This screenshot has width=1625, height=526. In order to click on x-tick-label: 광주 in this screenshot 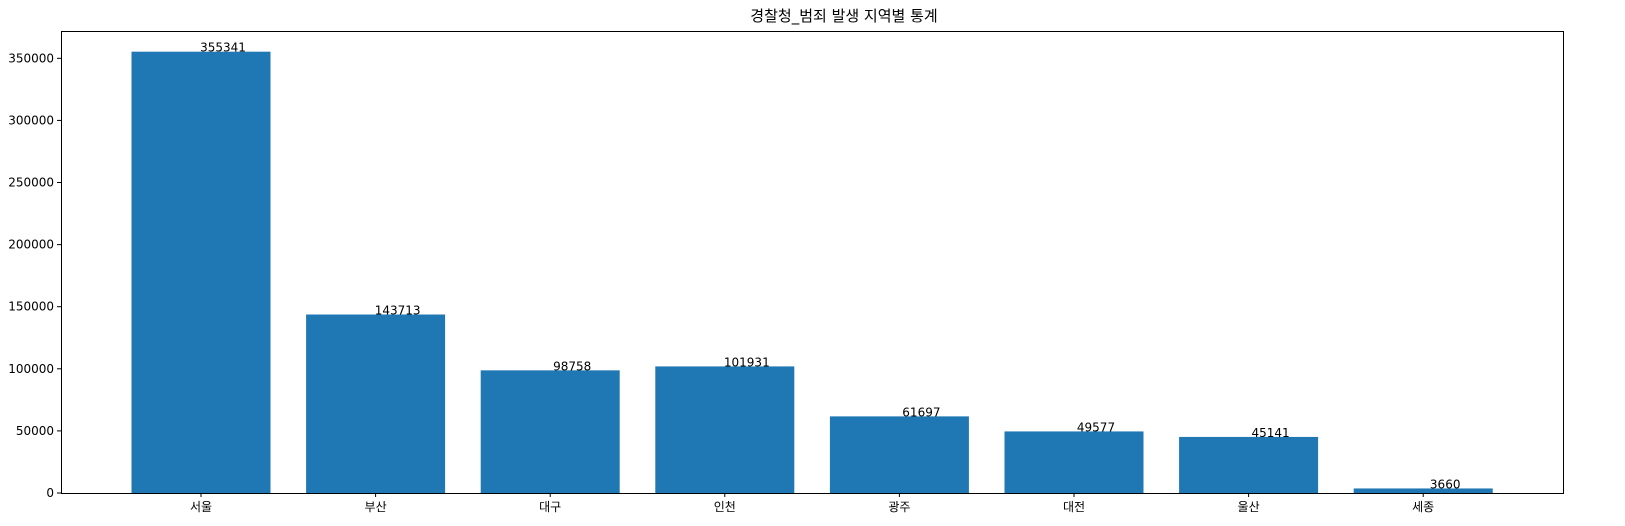, I will do `click(899, 507)`.